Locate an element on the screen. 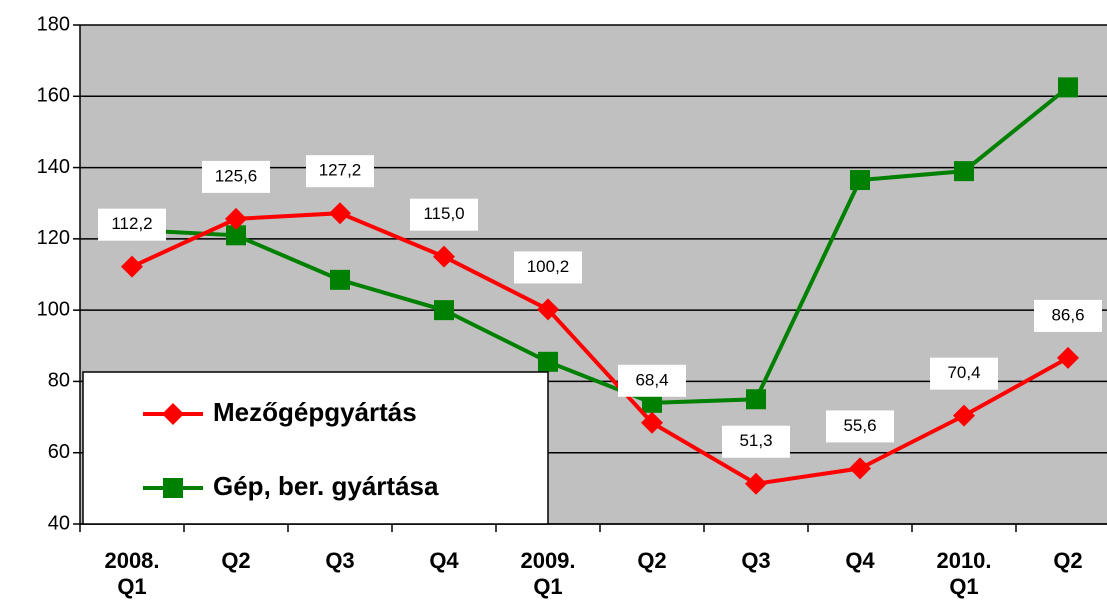 The image size is (1107, 605). legend-label: Gép, ber. gyártása is located at coordinates (326, 486).